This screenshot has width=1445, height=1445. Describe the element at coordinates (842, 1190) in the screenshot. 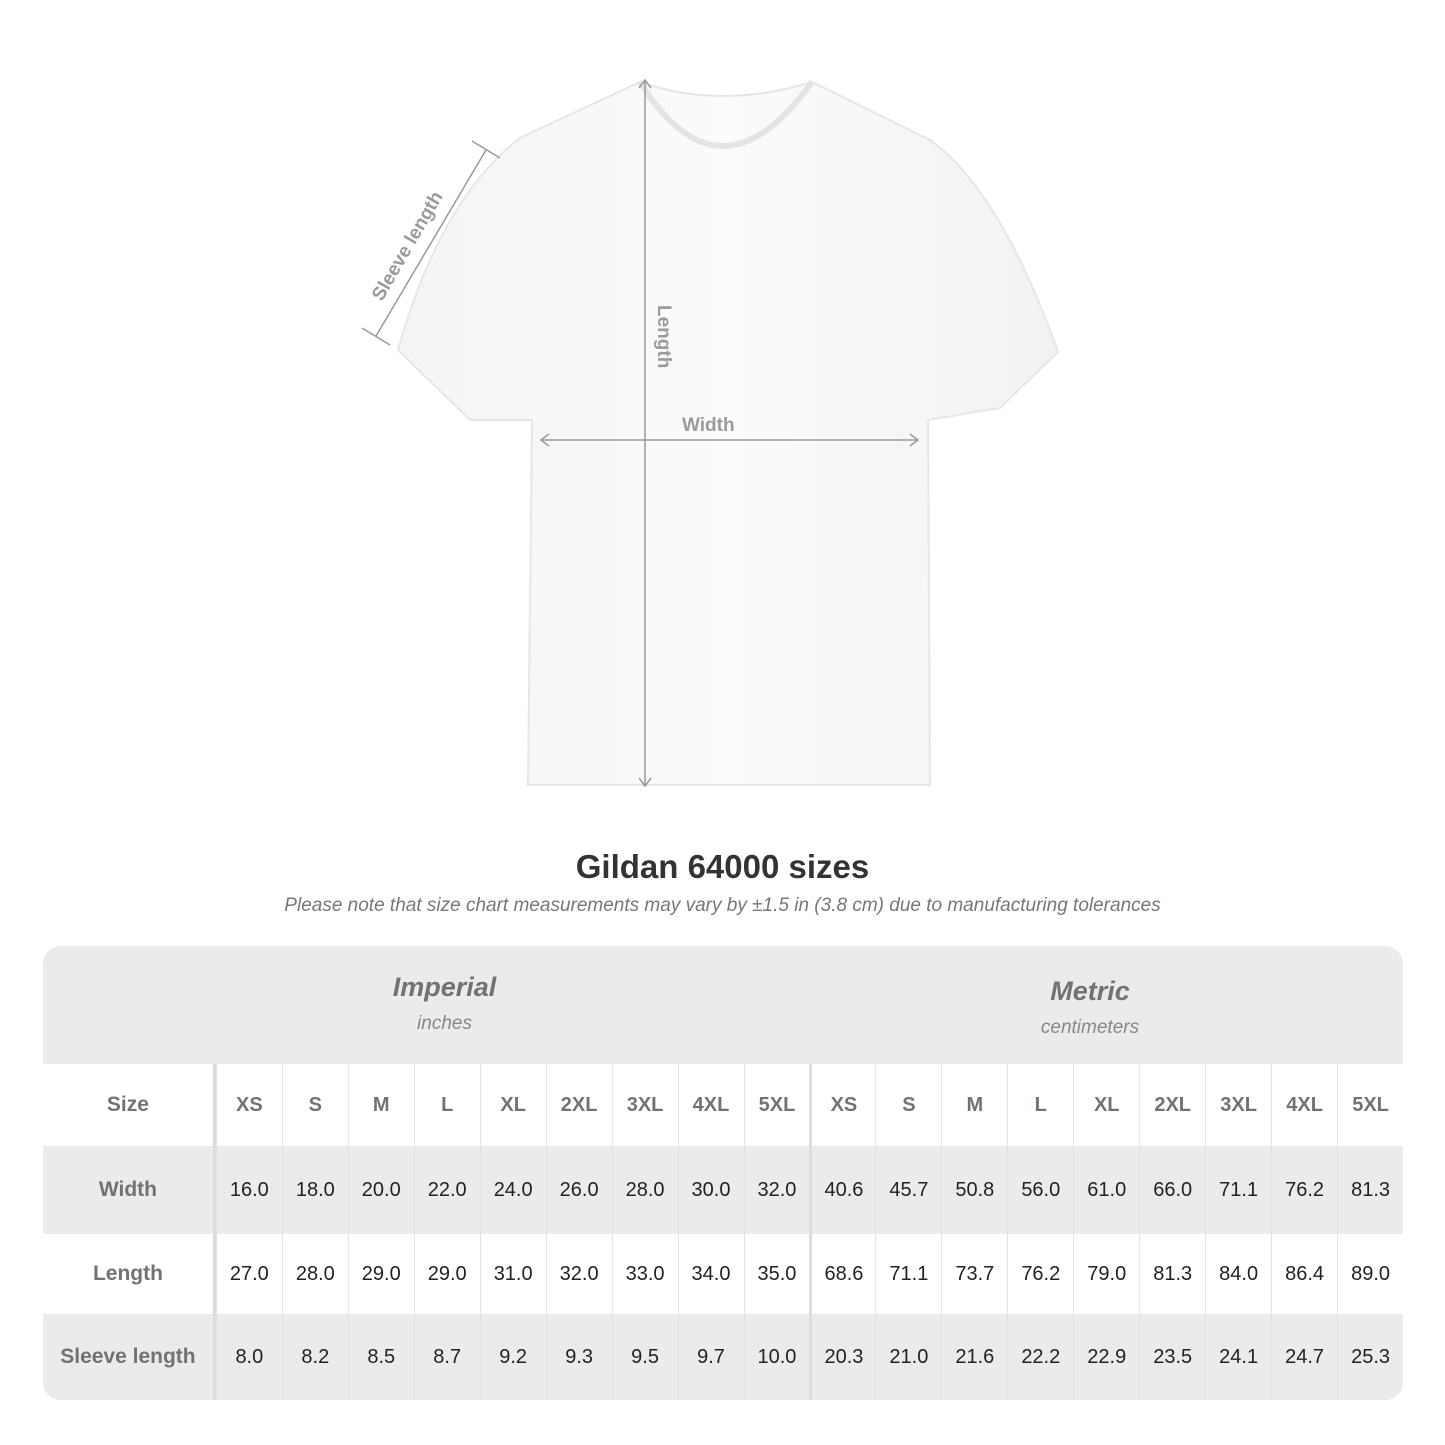

I see `metric-value-cell: 40.6` at that location.